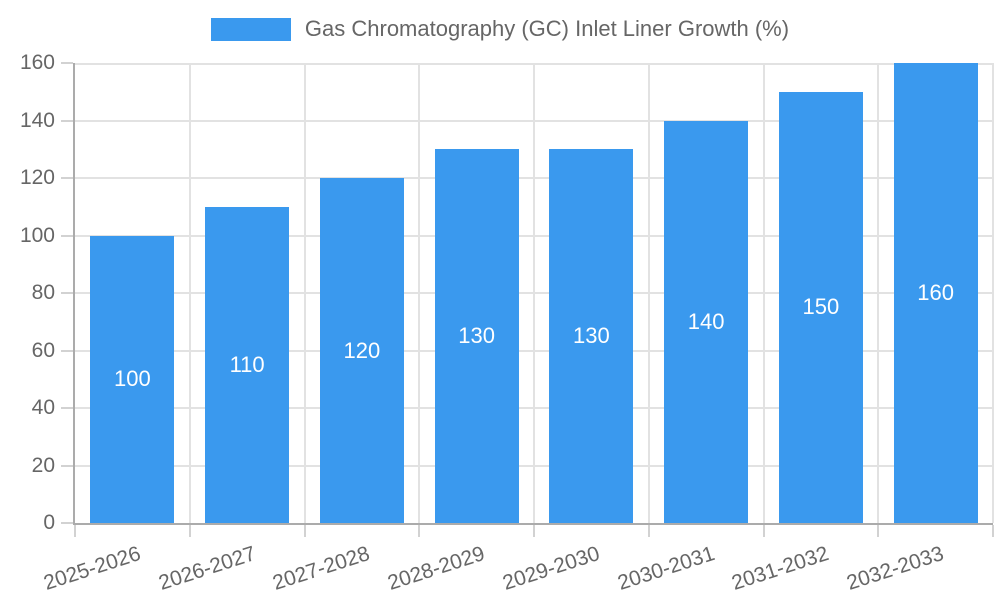  I want to click on x-axis-tick-label: 2027-2028, so click(321, 568).